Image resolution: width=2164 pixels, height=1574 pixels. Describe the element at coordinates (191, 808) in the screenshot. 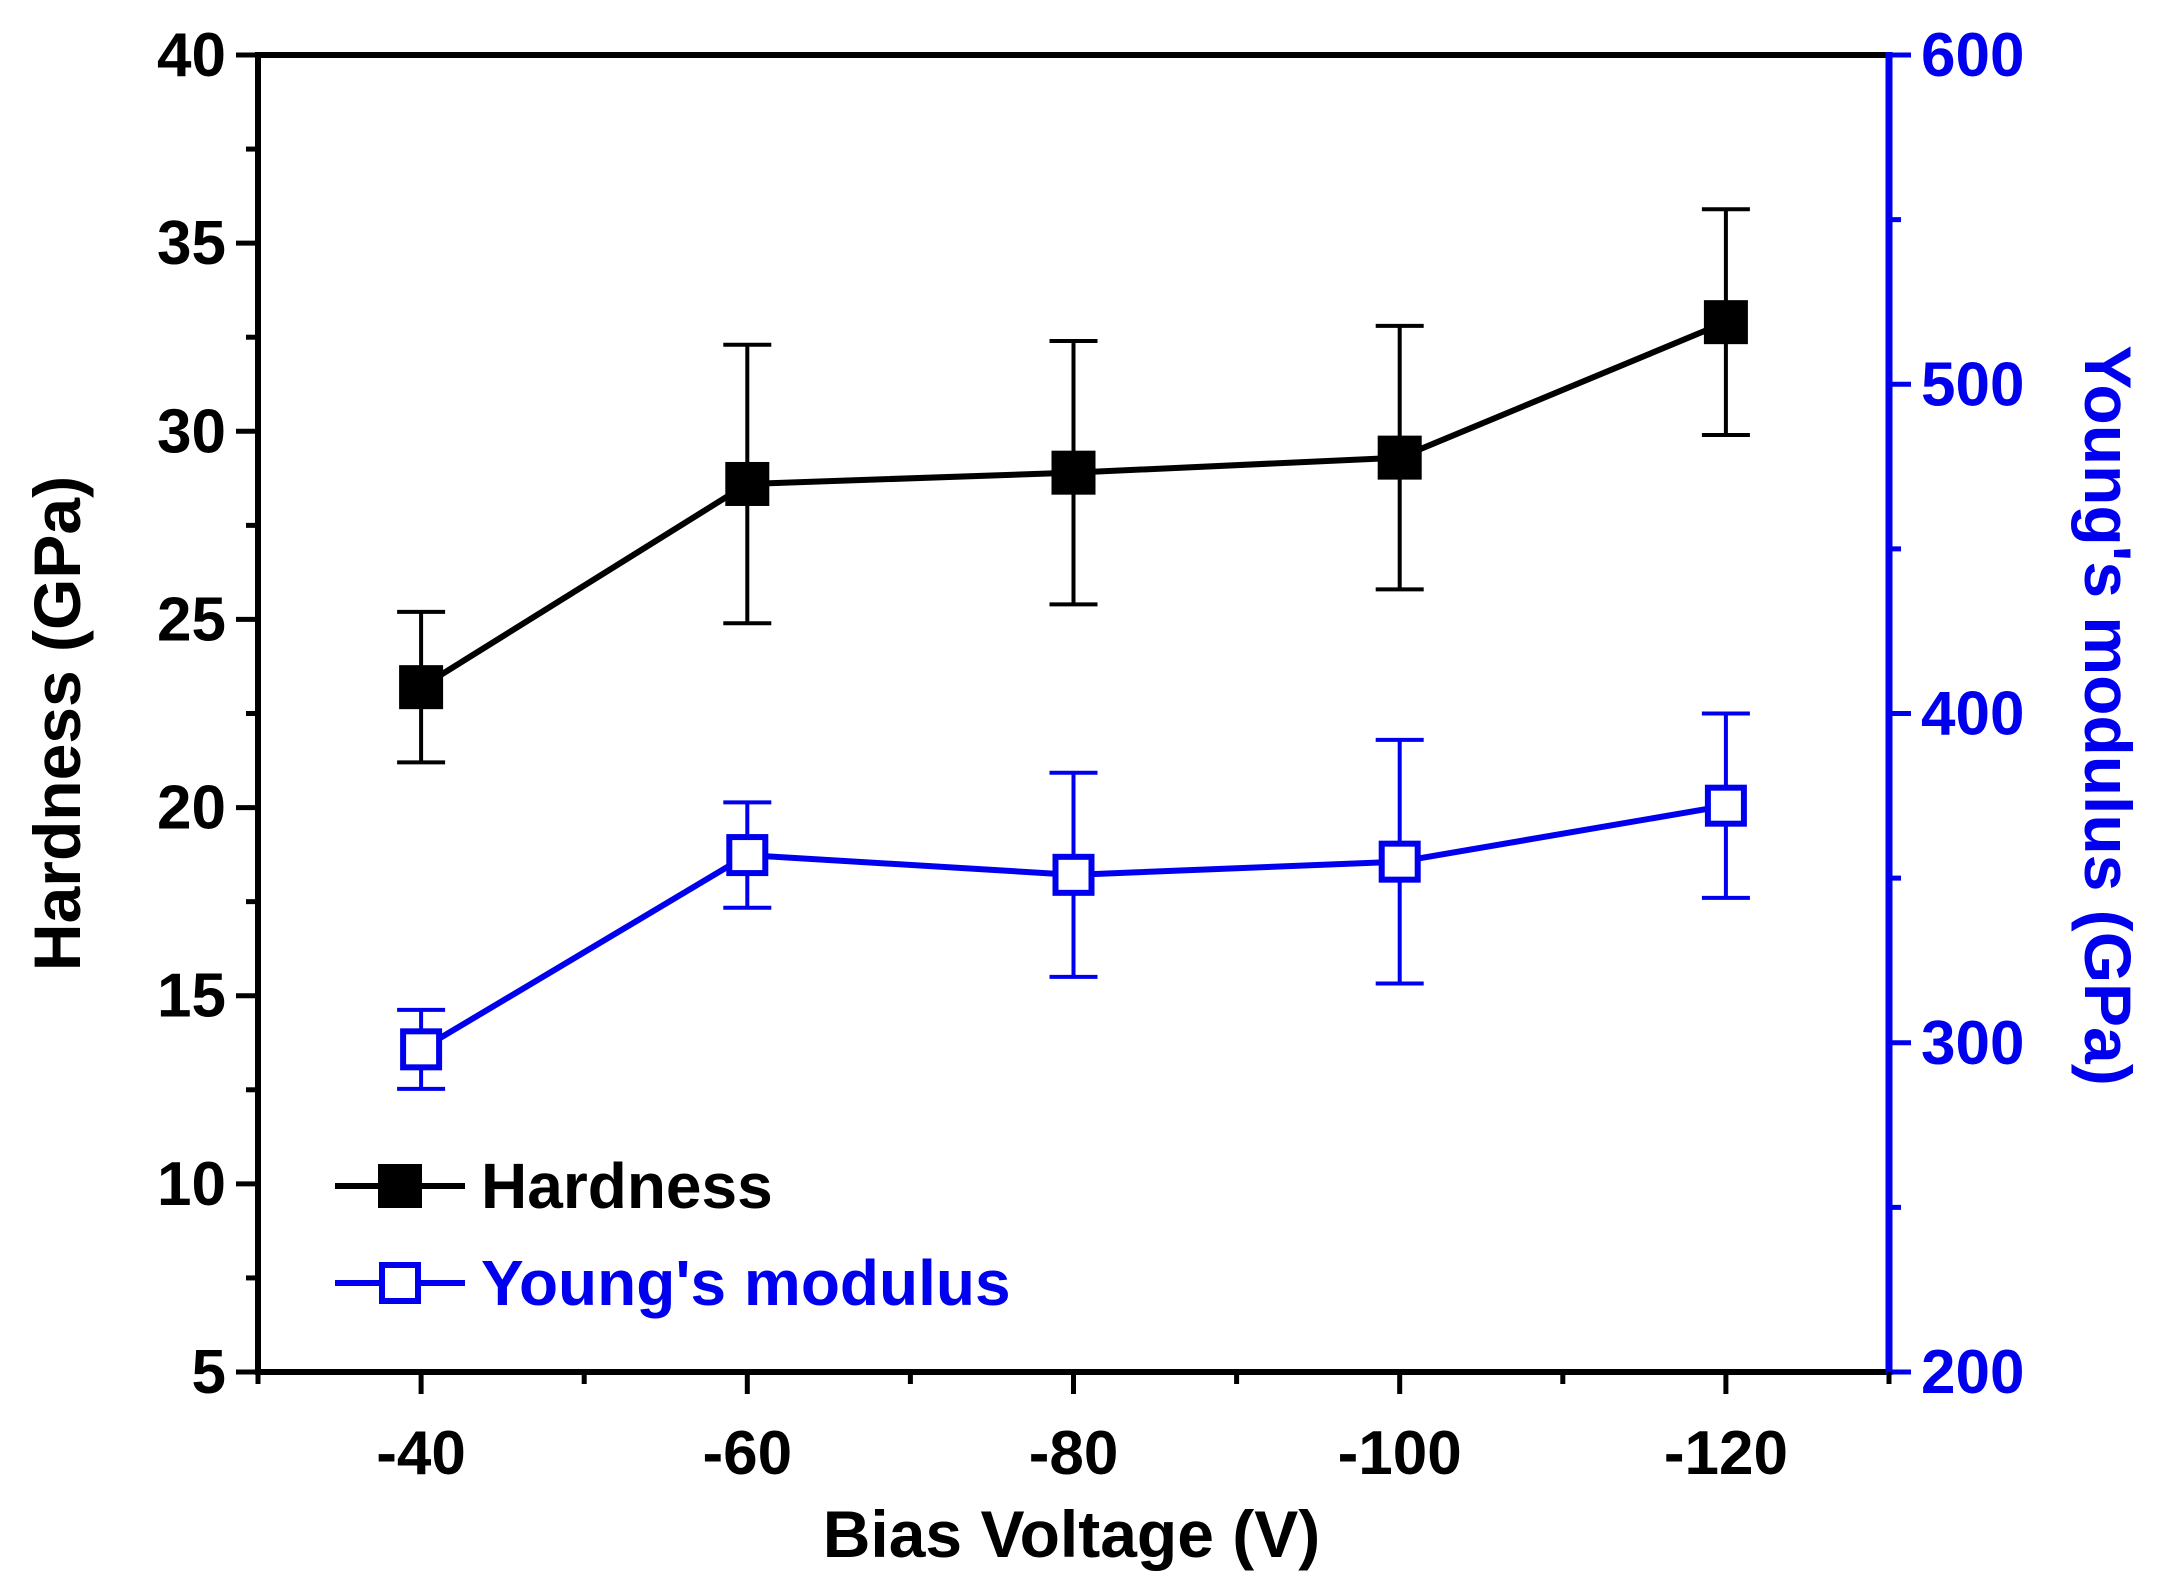

I see `y-tick-label: 20` at that location.